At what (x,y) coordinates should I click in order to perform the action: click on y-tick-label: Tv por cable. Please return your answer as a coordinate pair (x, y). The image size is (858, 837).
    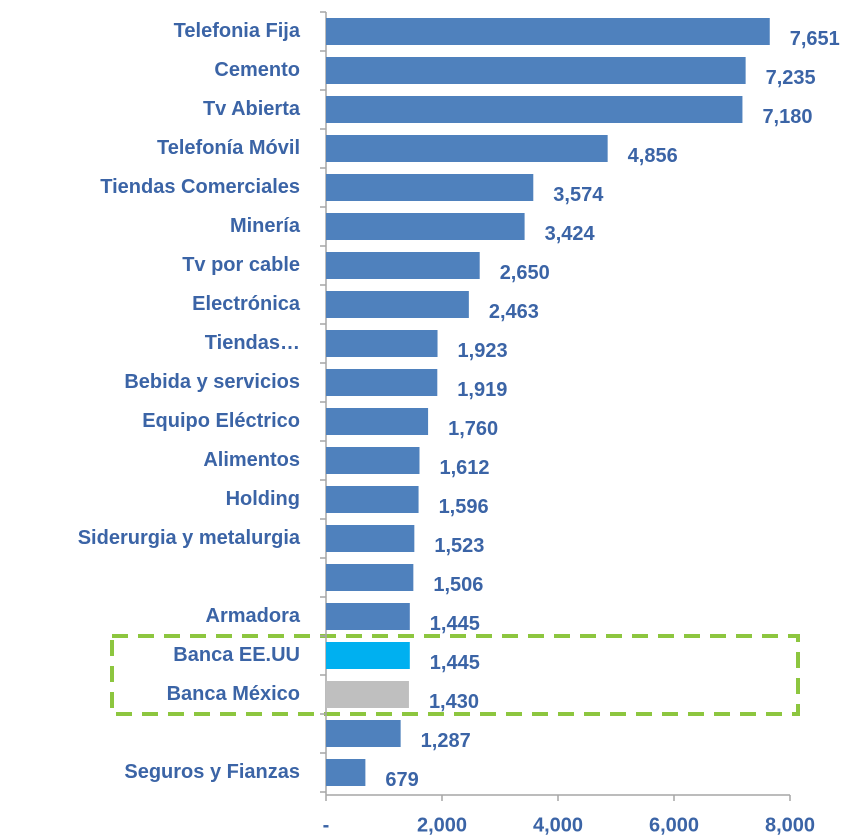
    Looking at the image, I should click on (241, 265).